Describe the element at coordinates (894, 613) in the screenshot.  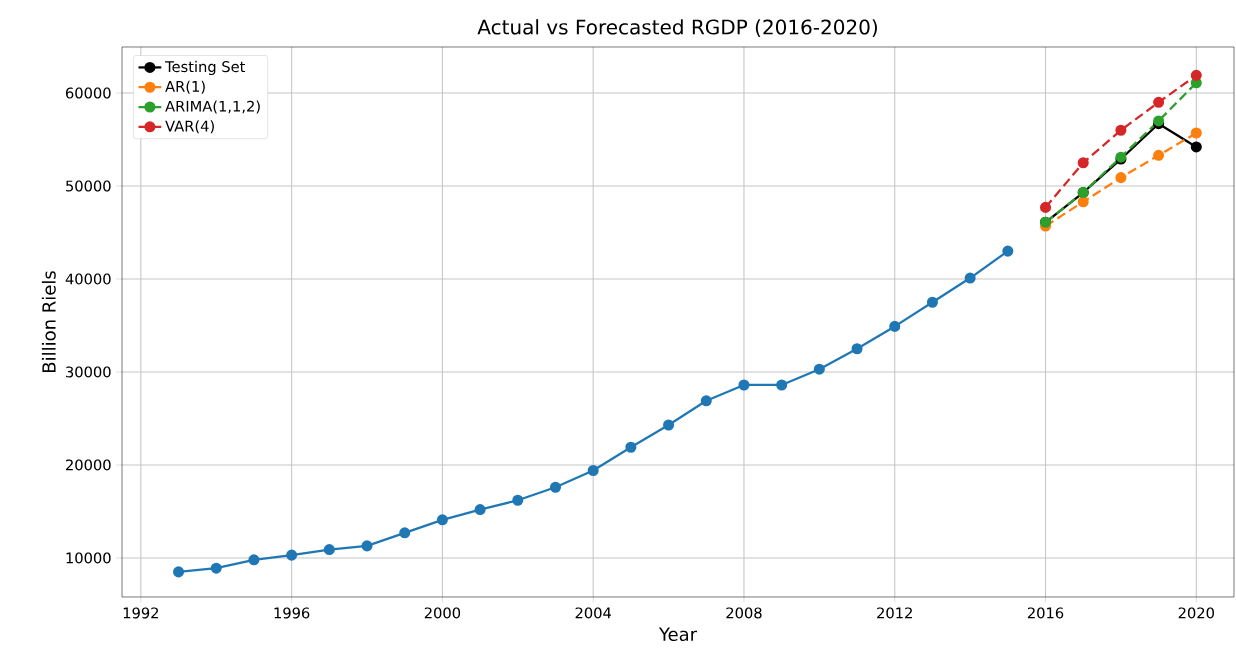
I see `x-tick-label: 2012` at that location.